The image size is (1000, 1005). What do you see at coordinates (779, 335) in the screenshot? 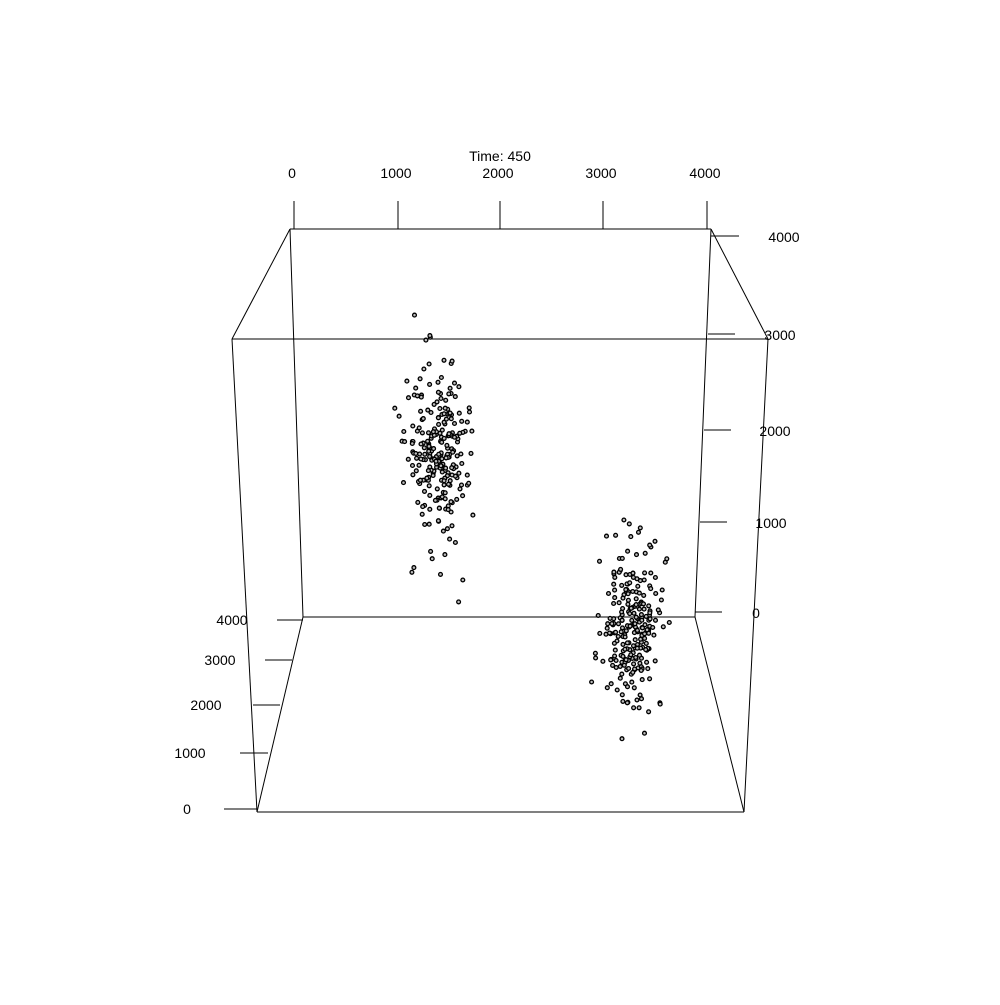
I see `right-axis-tick-label: 3000` at bounding box center [779, 335].